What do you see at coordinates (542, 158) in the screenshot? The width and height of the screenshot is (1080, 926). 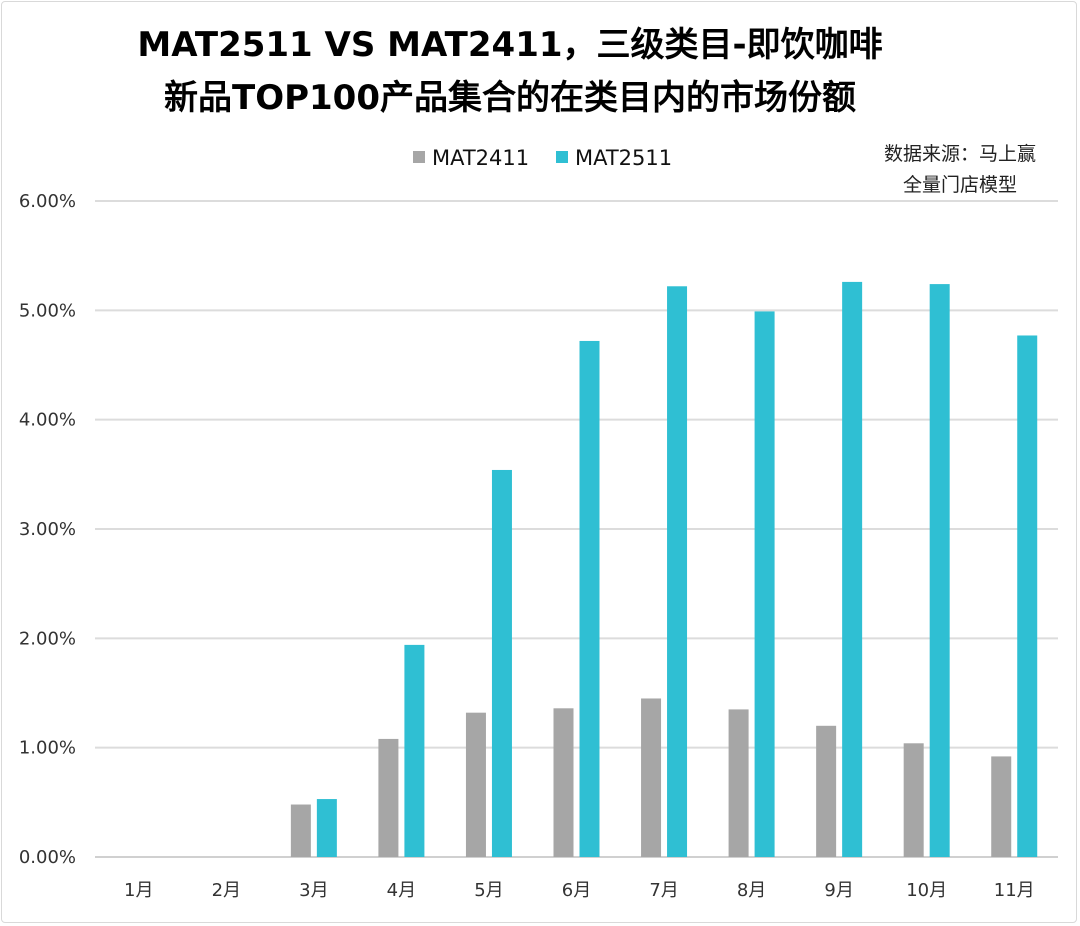 I see `legend: MAT2411 MAT2511` at bounding box center [542, 158].